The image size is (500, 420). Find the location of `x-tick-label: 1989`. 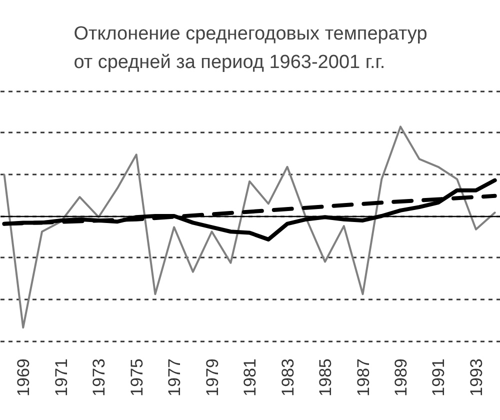

x-tick-label: 1989 is located at coordinates (401, 377).